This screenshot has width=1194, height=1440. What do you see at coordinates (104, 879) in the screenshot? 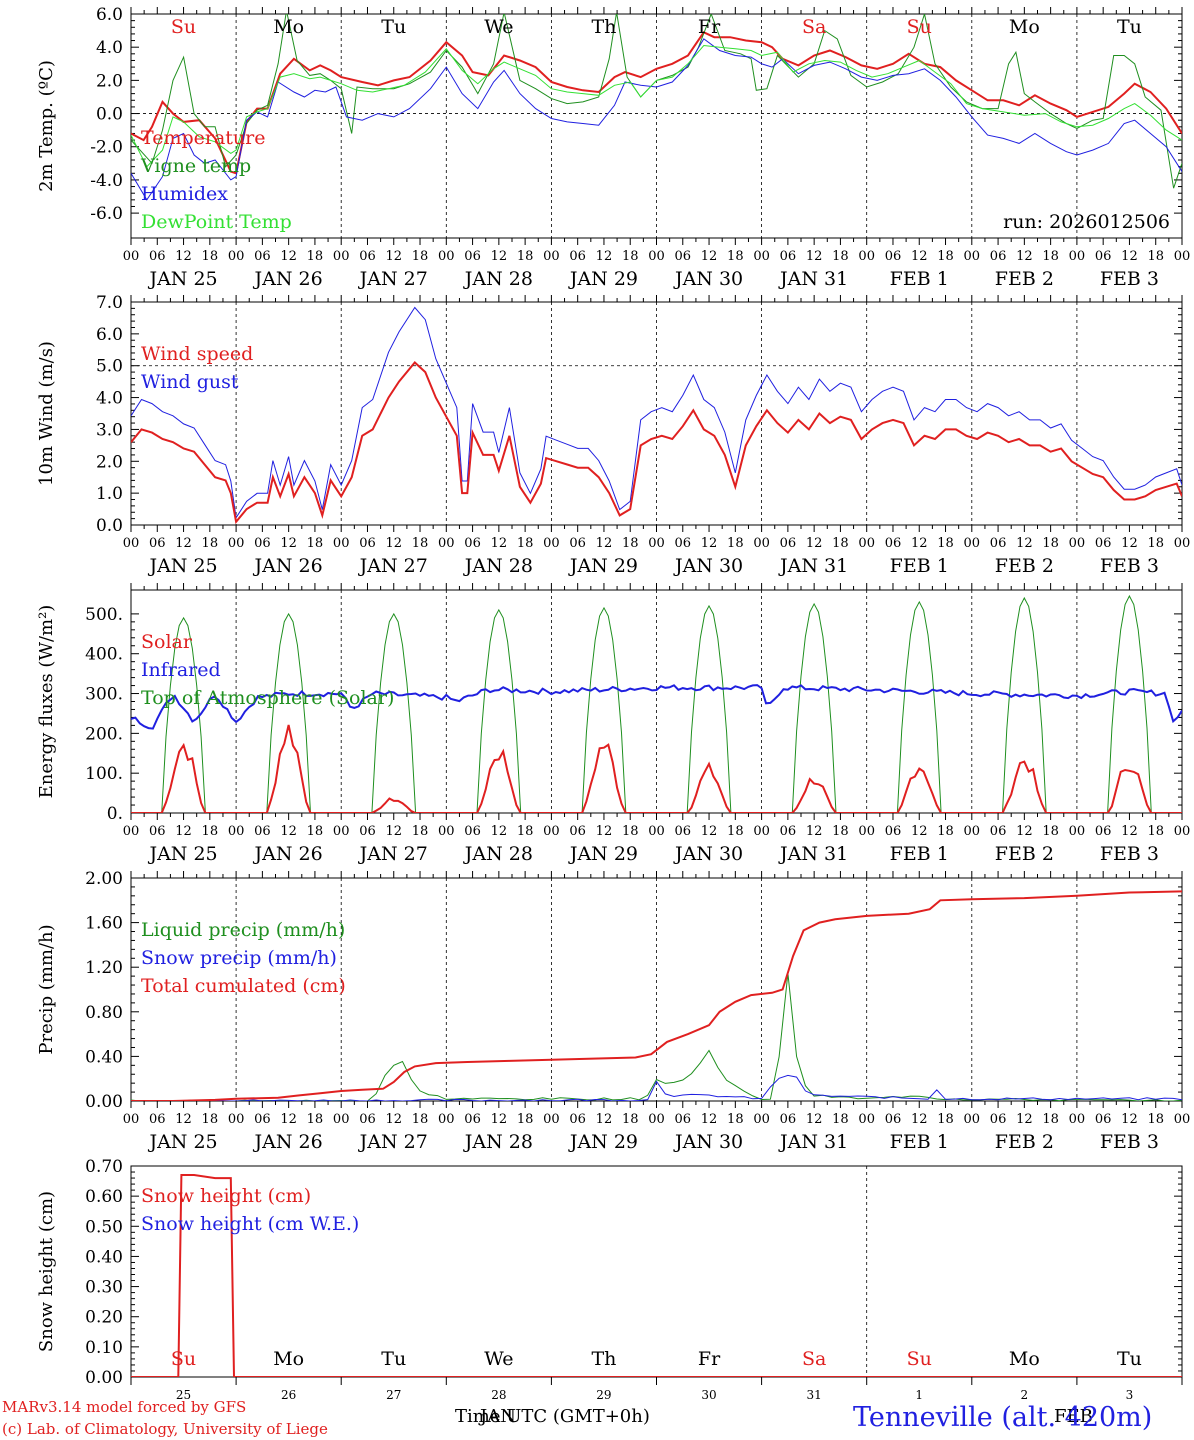
I see `y-tick-label: 2.00` at bounding box center [104, 879].